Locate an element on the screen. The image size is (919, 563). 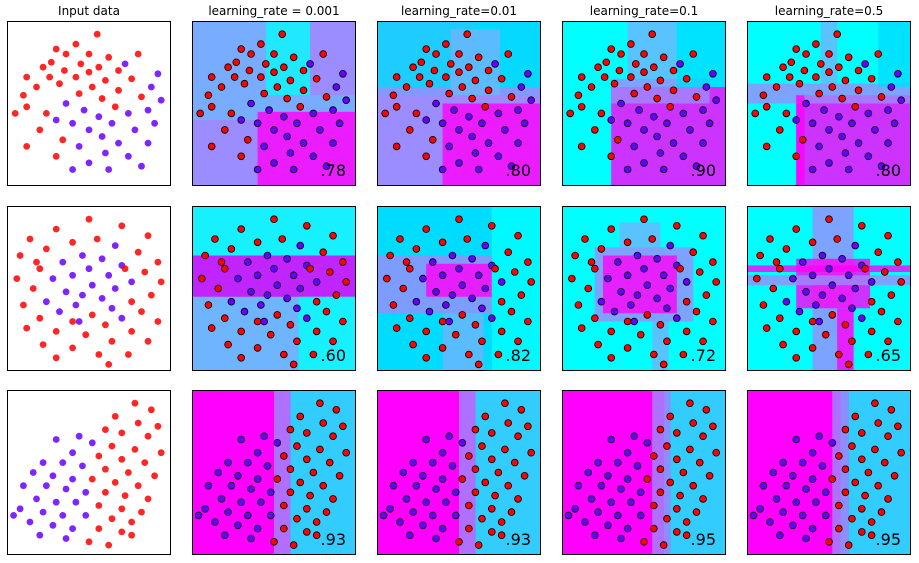
column-title-1: learning_rate = 0.001 is located at coordinates (273, 11).